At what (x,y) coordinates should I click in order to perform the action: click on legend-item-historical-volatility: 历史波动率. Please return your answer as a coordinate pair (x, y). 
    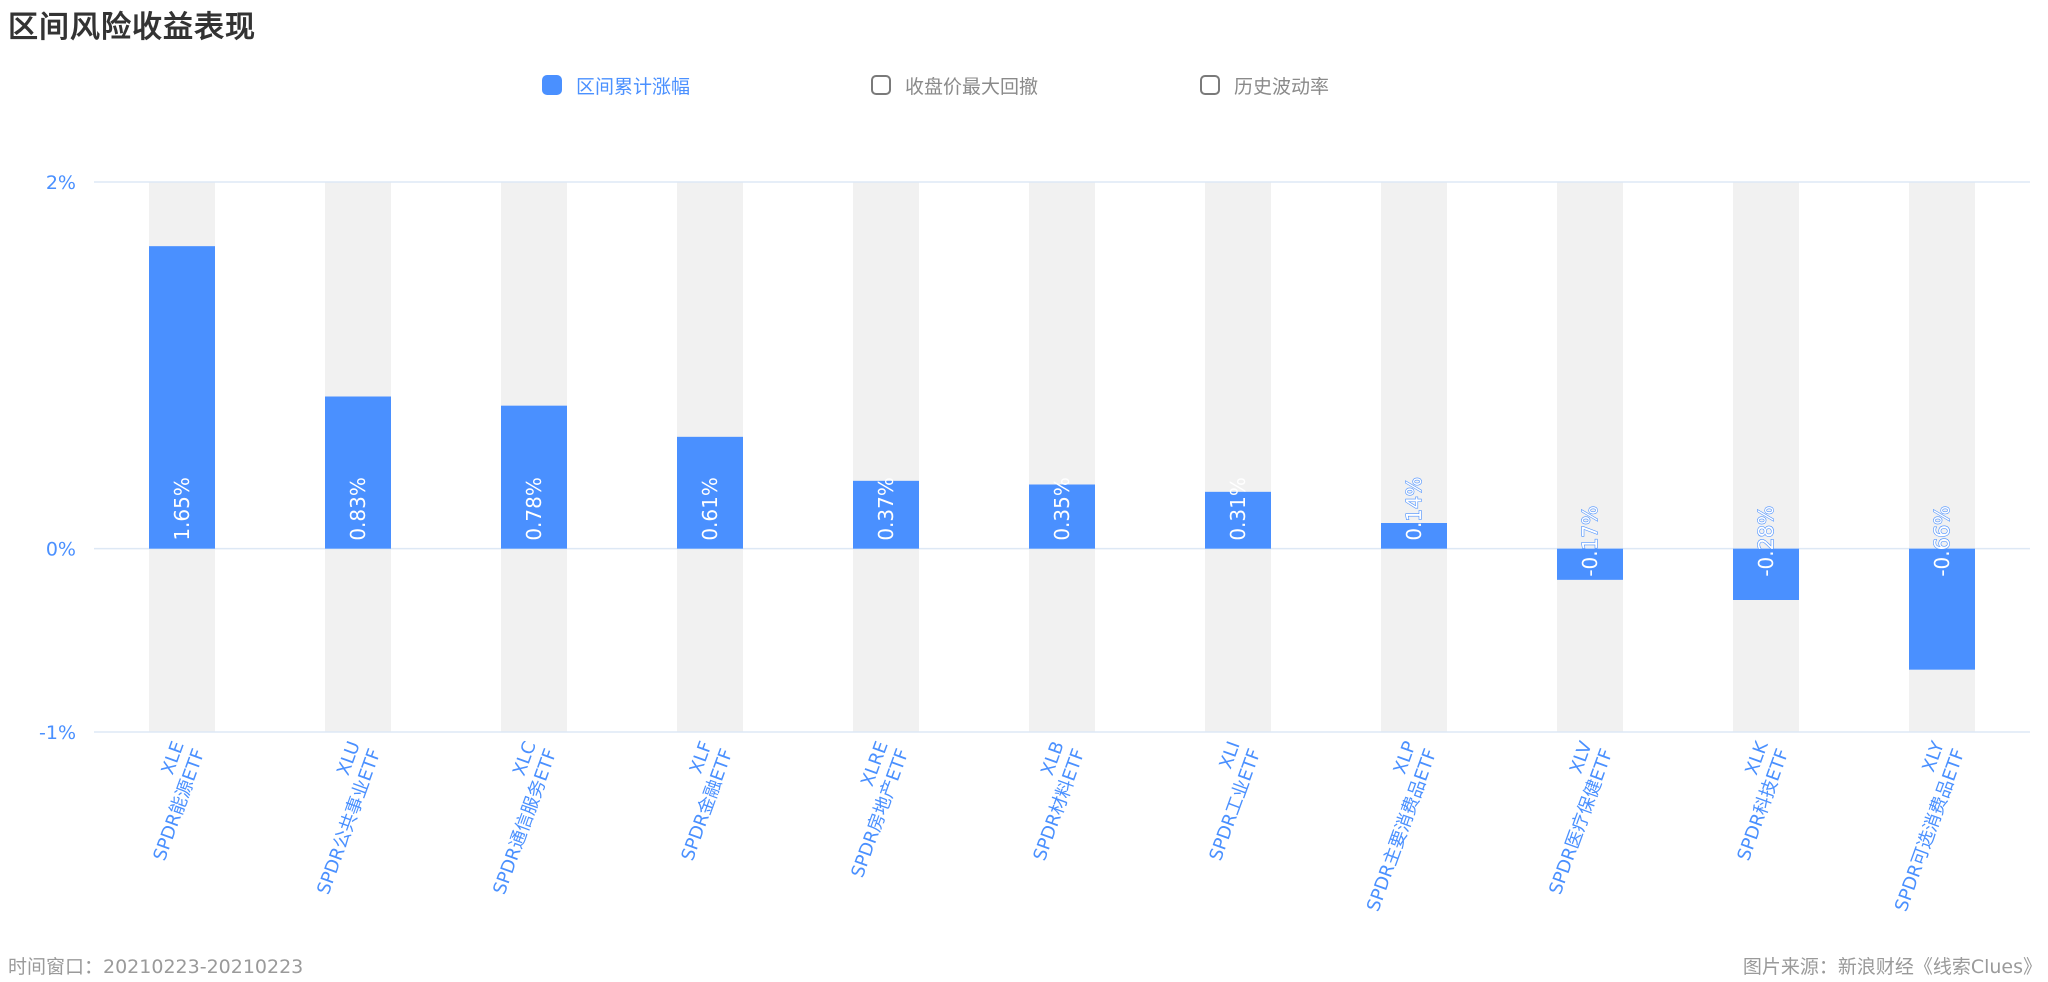
    Looking at the image, I should click on (1264, 85).